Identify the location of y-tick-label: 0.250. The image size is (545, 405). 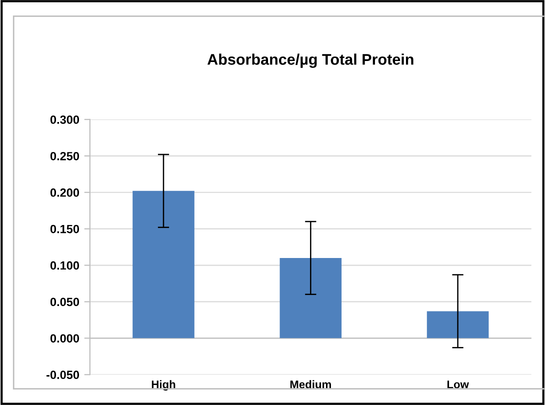
(65, 156).